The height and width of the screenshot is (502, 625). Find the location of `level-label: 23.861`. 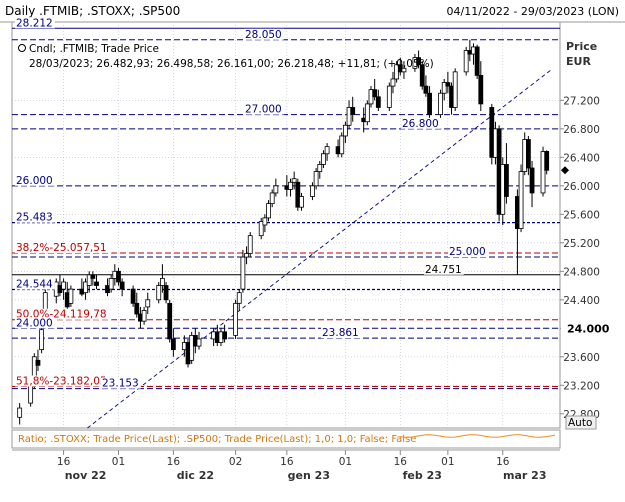

level-label: 23.861 is located at coordinates (340, 333).